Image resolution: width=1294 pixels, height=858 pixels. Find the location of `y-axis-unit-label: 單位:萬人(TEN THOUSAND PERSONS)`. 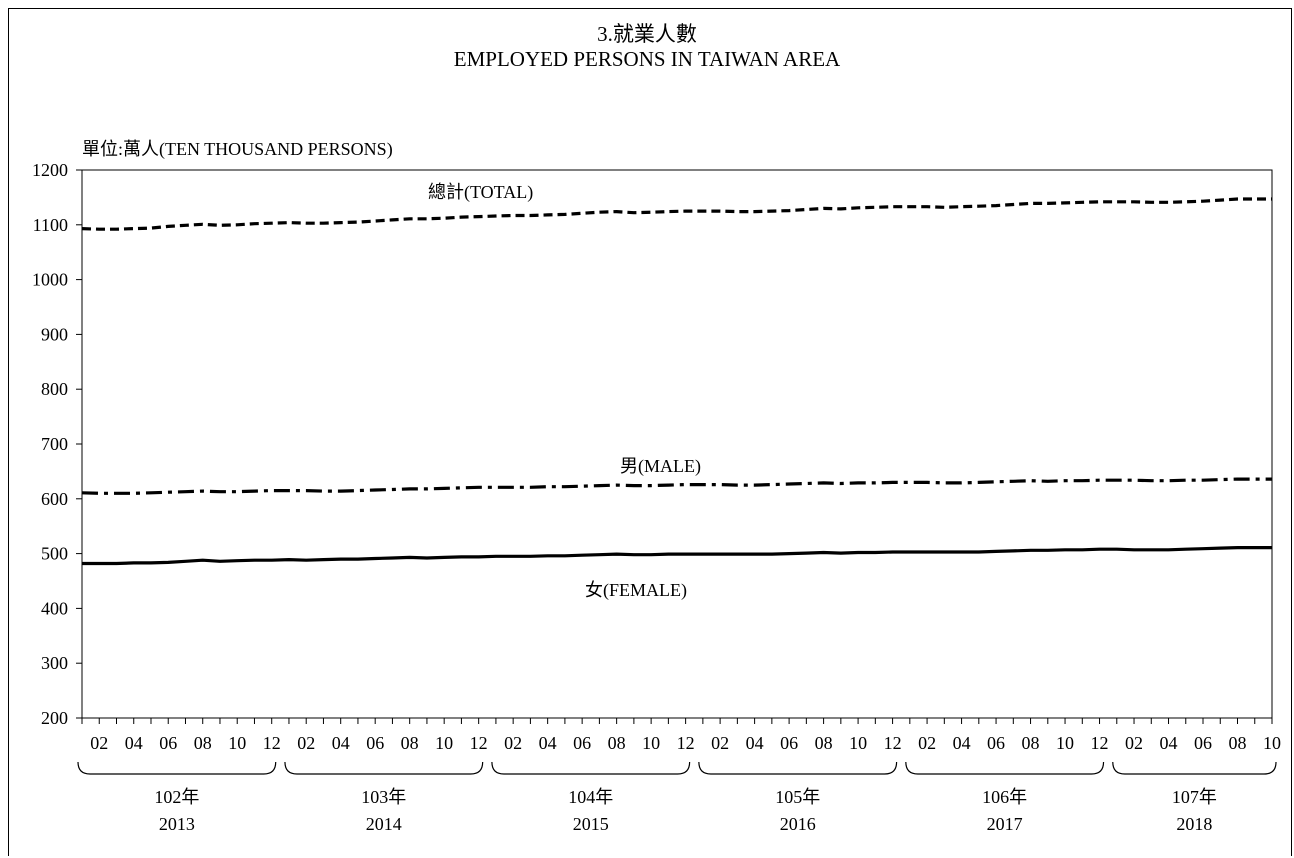

y-axis-unit-label: 單位:萬人(TEN THOUSAND PERSONS) is located at coordinates (237, 149).